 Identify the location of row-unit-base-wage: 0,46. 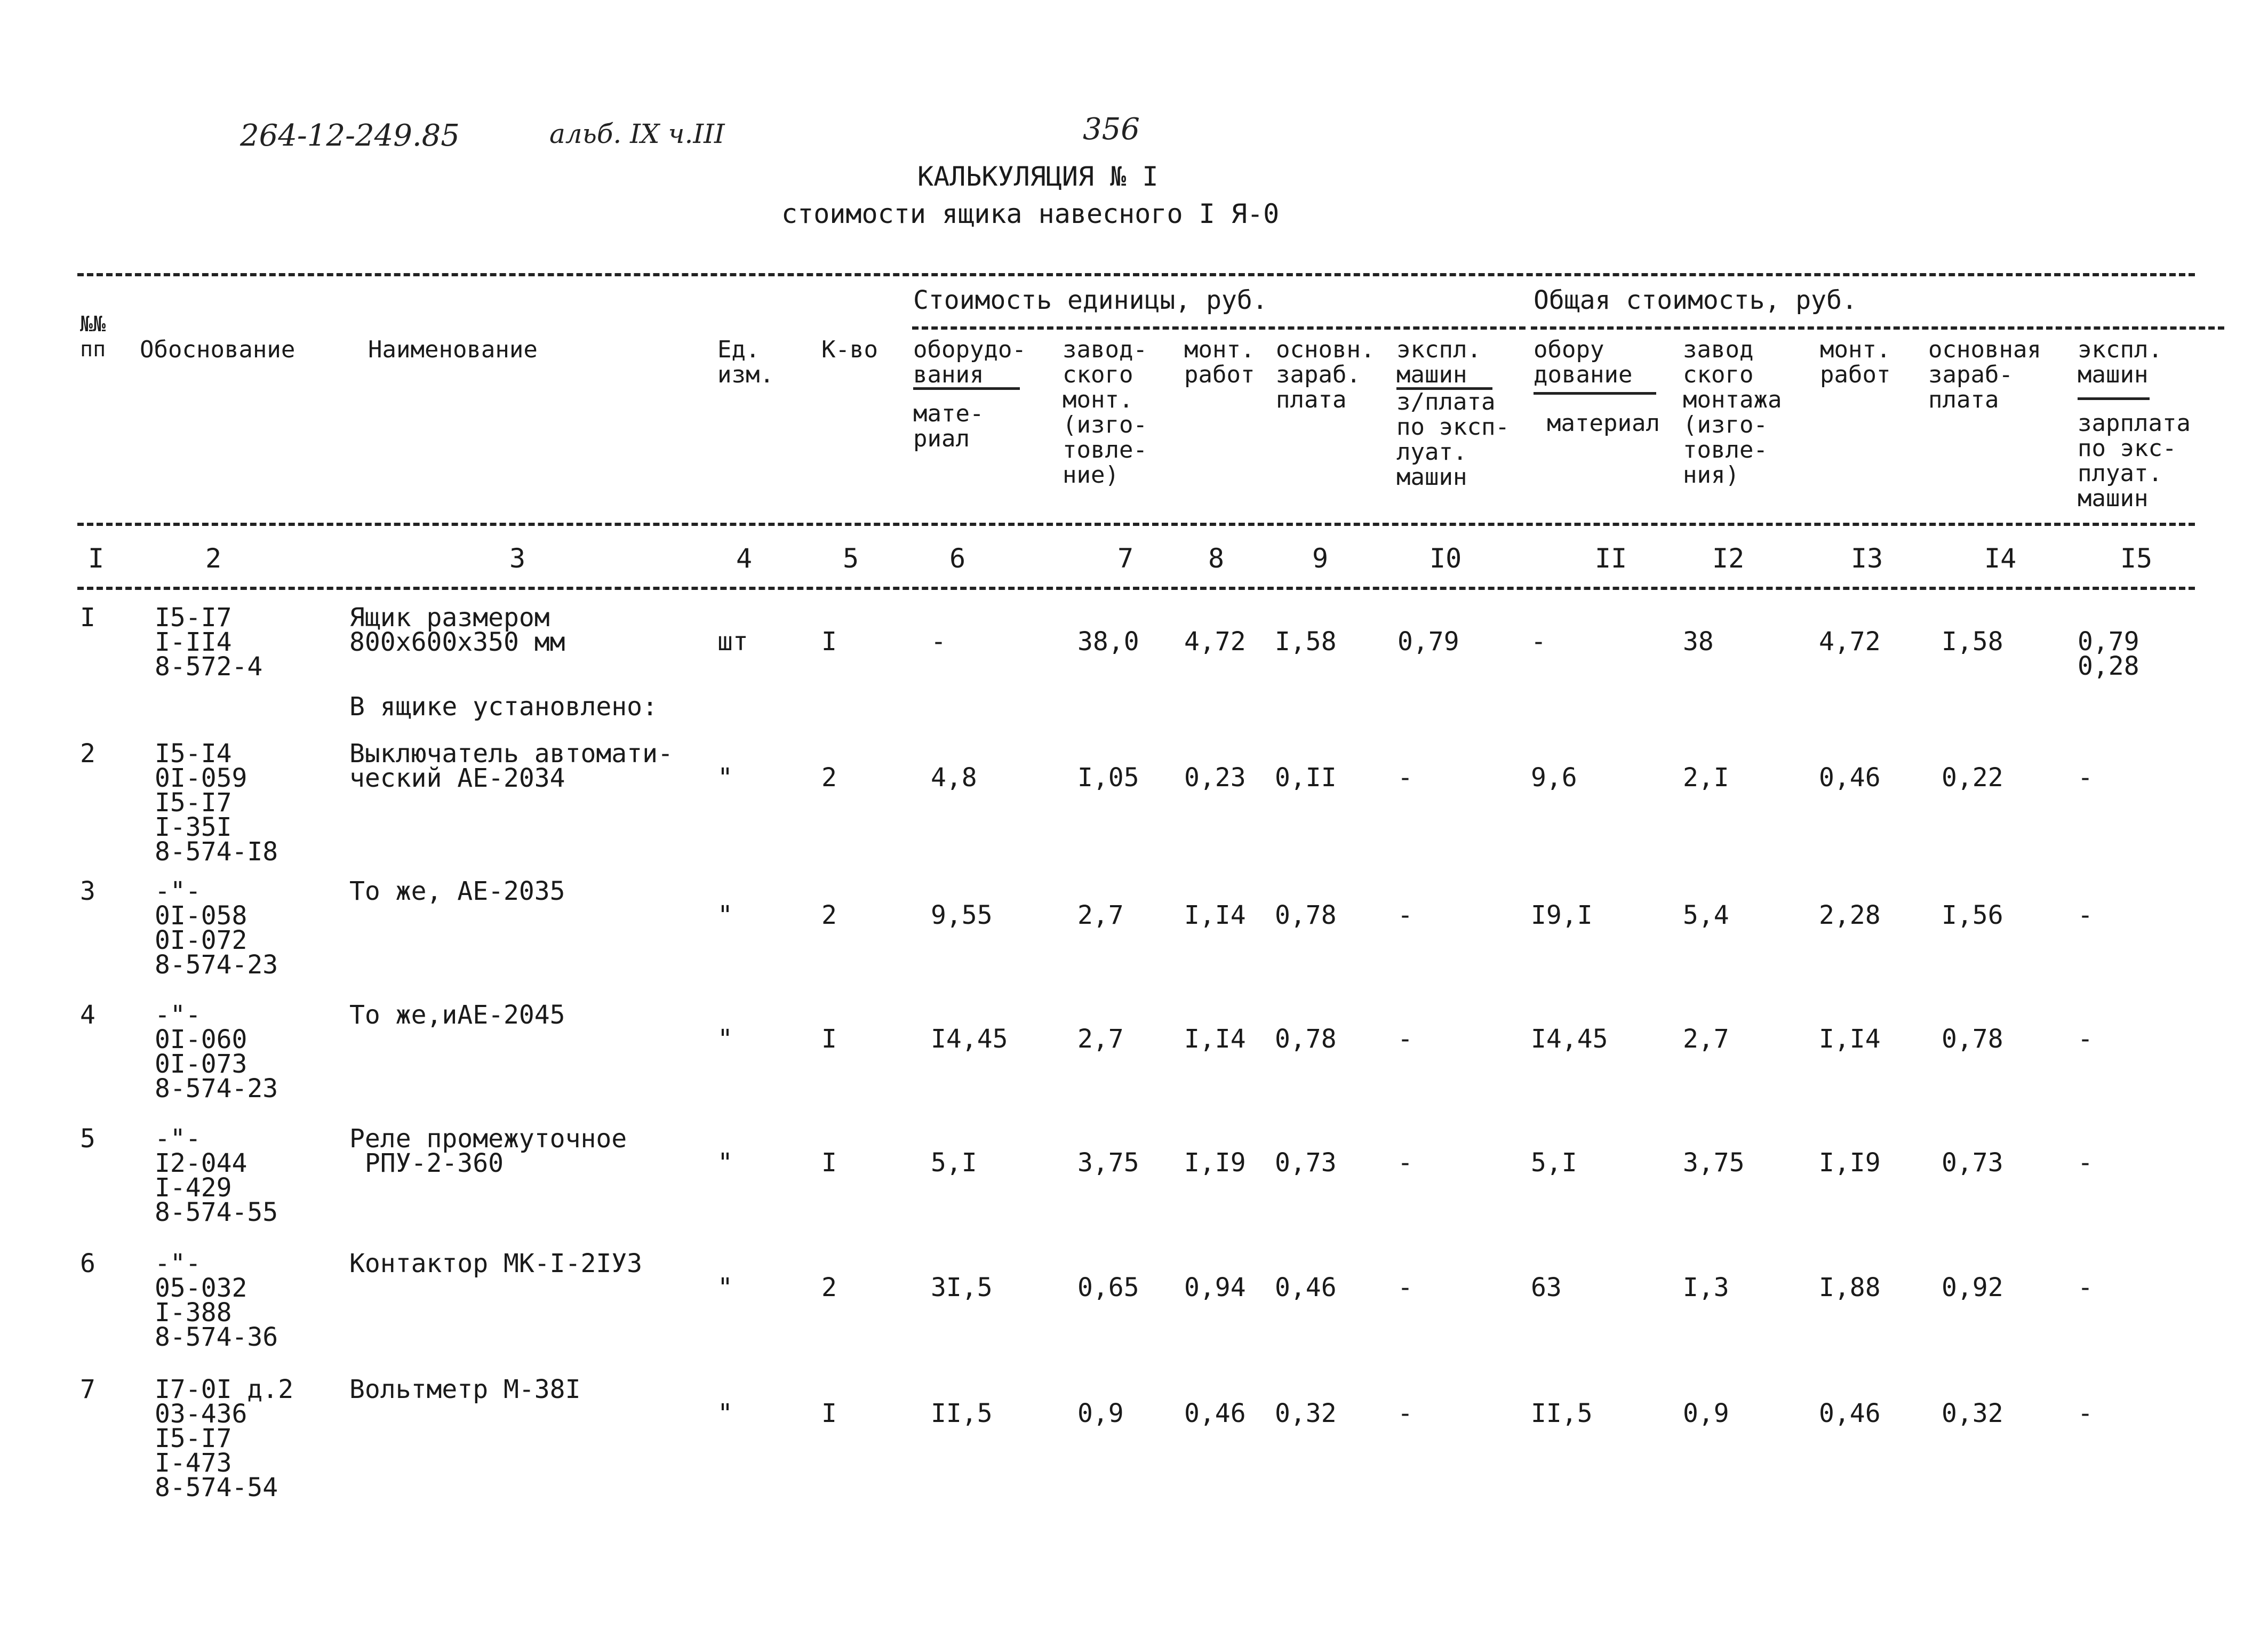
(1306, 1288).